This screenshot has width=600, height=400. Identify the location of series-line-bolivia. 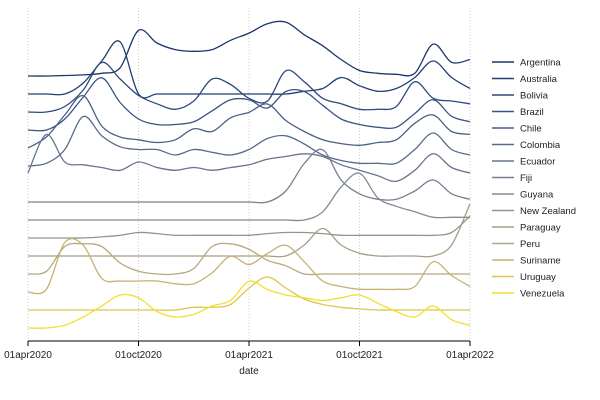
(249, 87).